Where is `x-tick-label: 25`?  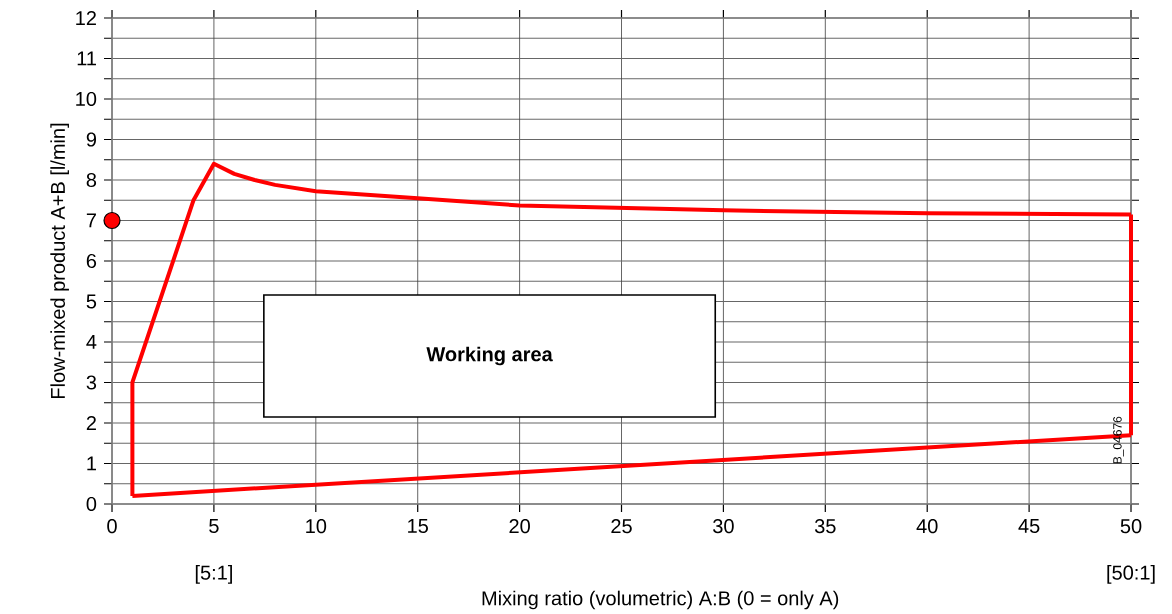 x-tick-label: 25 is located at coordinates (621, 526).